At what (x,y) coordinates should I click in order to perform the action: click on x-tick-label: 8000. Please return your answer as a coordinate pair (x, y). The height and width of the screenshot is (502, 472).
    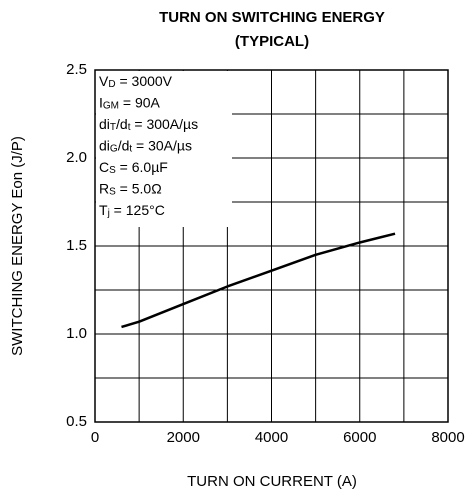
    Looking at the image, I should click on (447, 437).